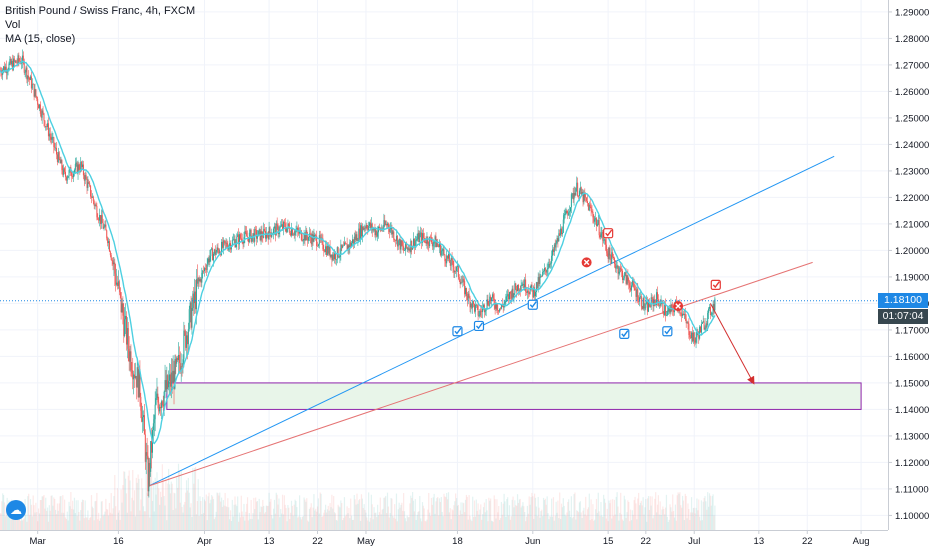 This screenshot has height=555, width=932. I want to click on symbol-title: British Pound / Swiss Franc, 4h, FXCM, so click(100, 11).